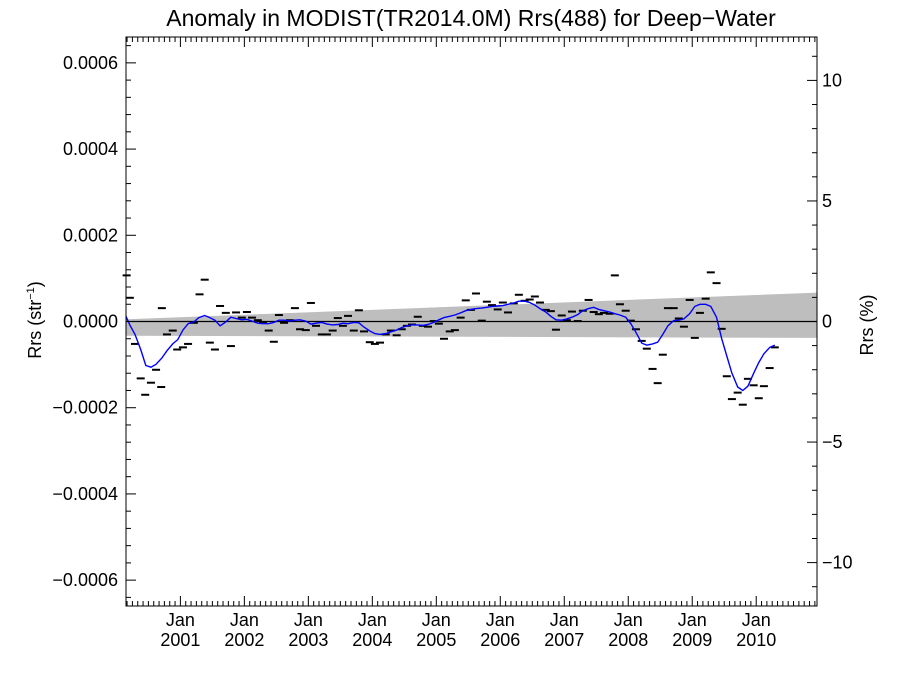  Describe the element at coordinates (827, 201) in the screenshot. I see `y-right-tick-label: 5` at that location.